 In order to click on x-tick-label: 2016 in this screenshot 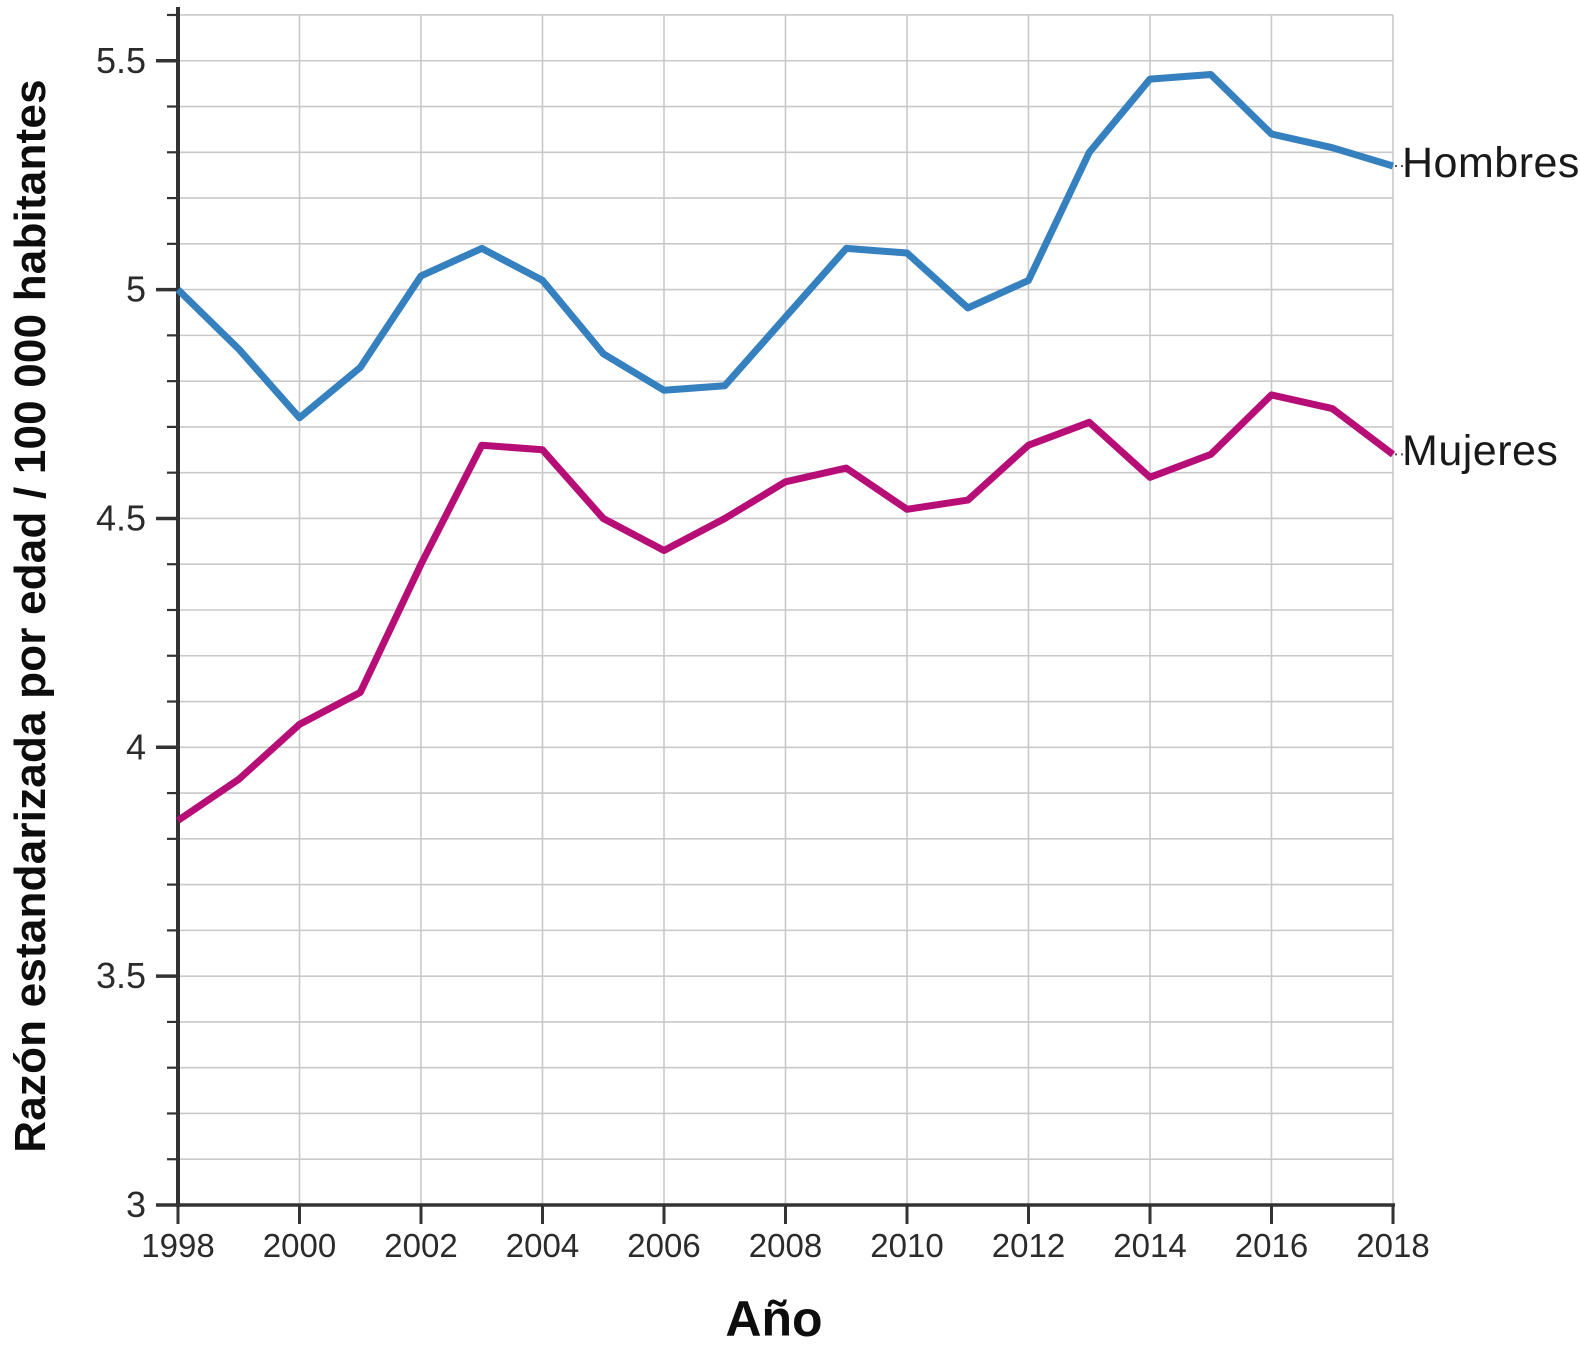, I will do `click(1271, 1245)`.